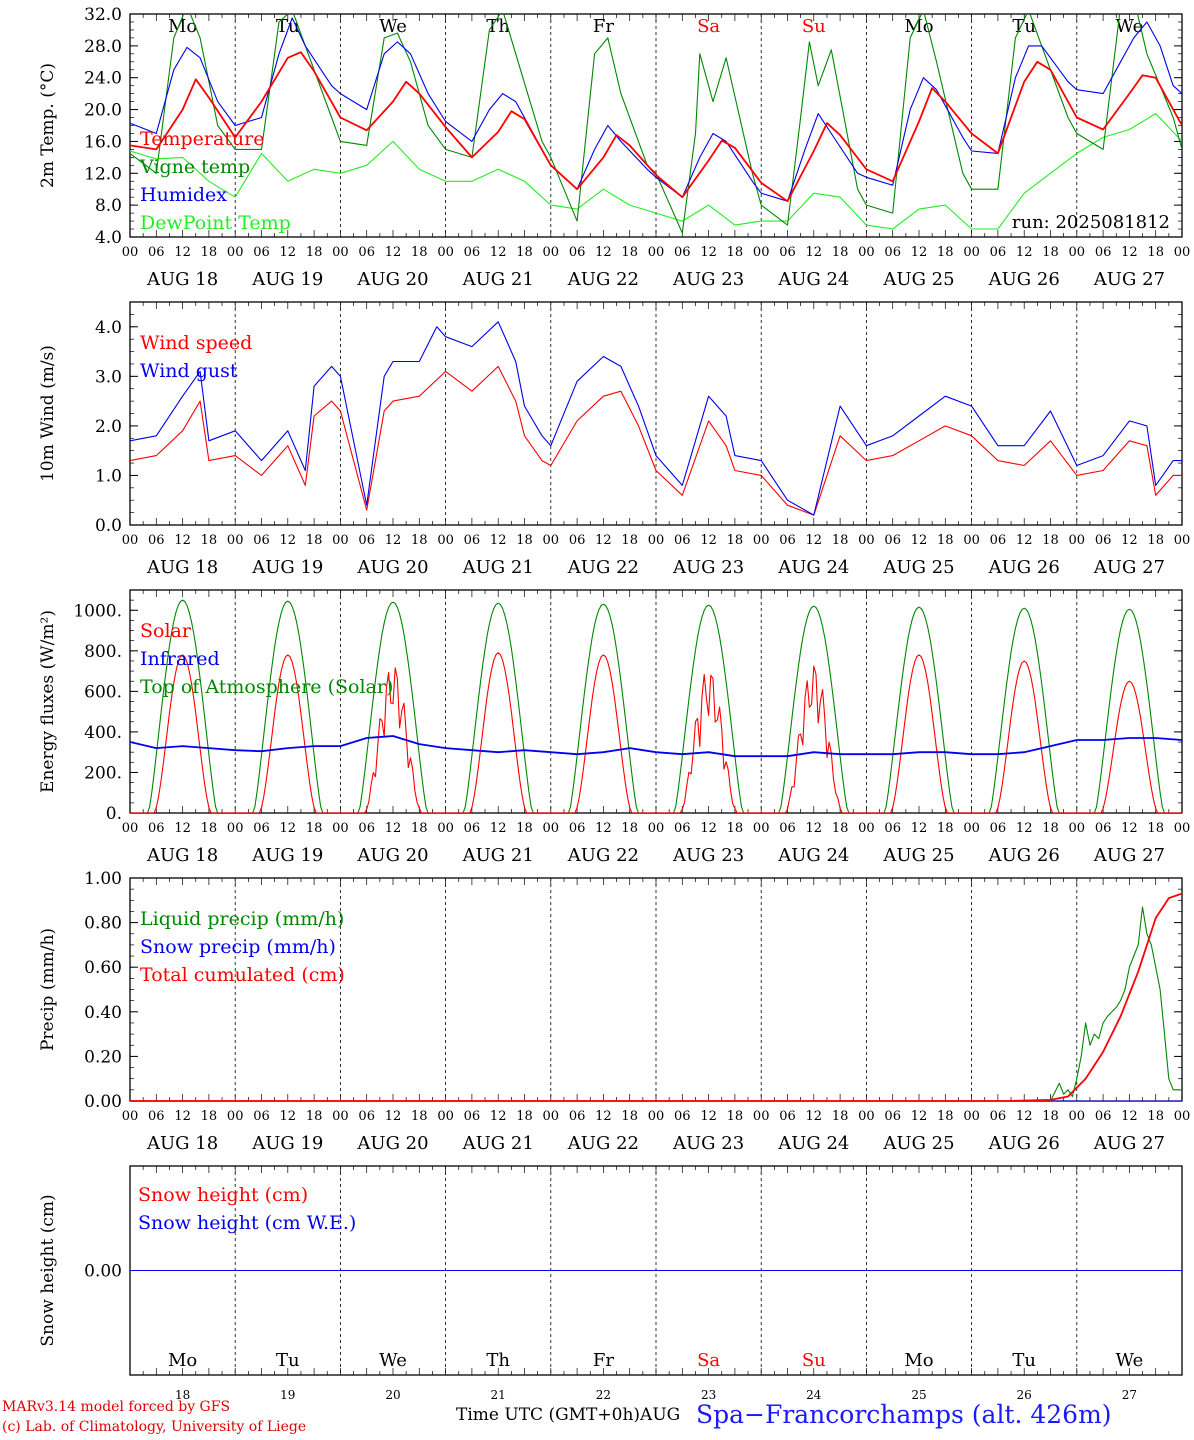  I want to click on date-label: AUG 19, so click(287, 1143).